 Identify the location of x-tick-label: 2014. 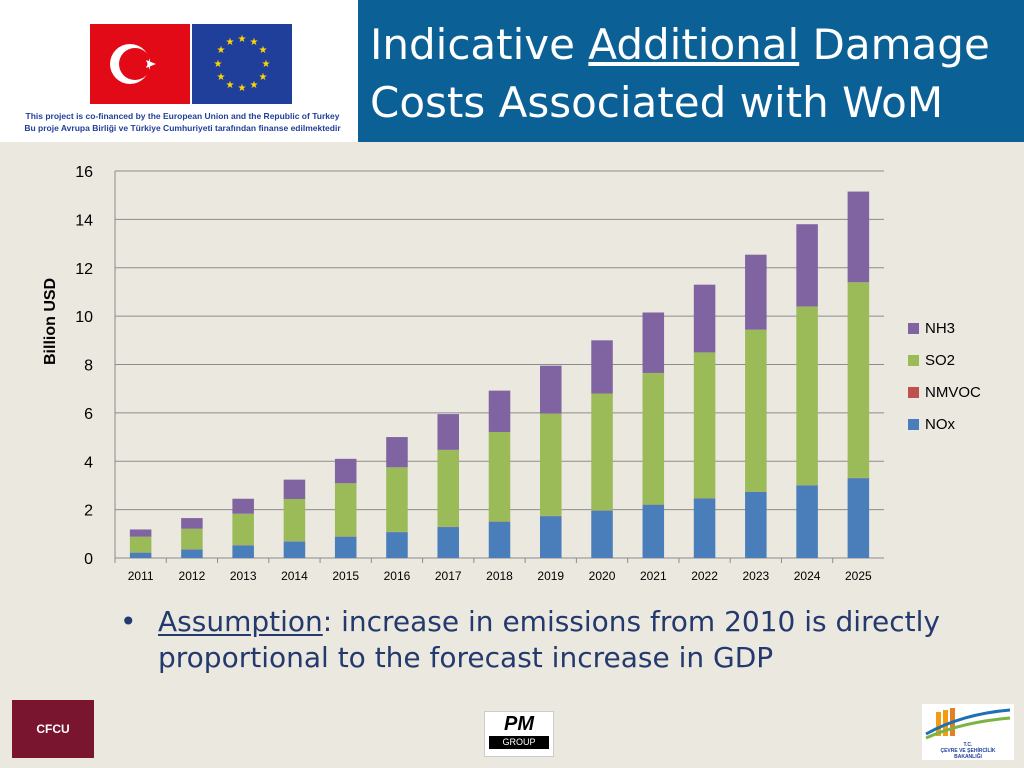
(294, 576).